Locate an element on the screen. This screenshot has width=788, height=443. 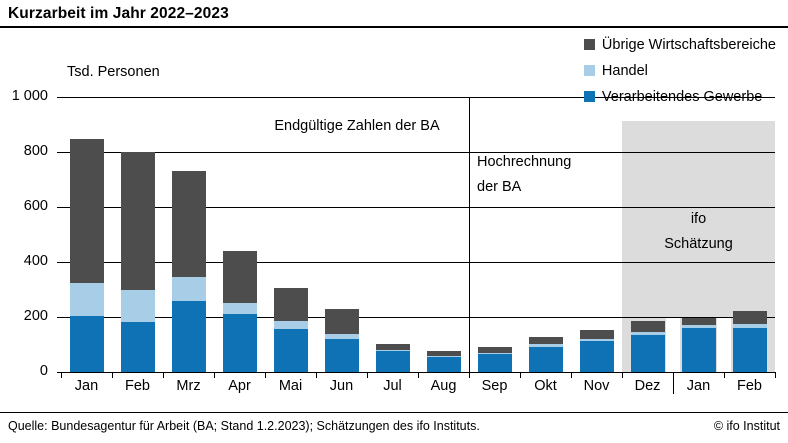
legend-item-1: Handel is located at coordinates (679, 70).